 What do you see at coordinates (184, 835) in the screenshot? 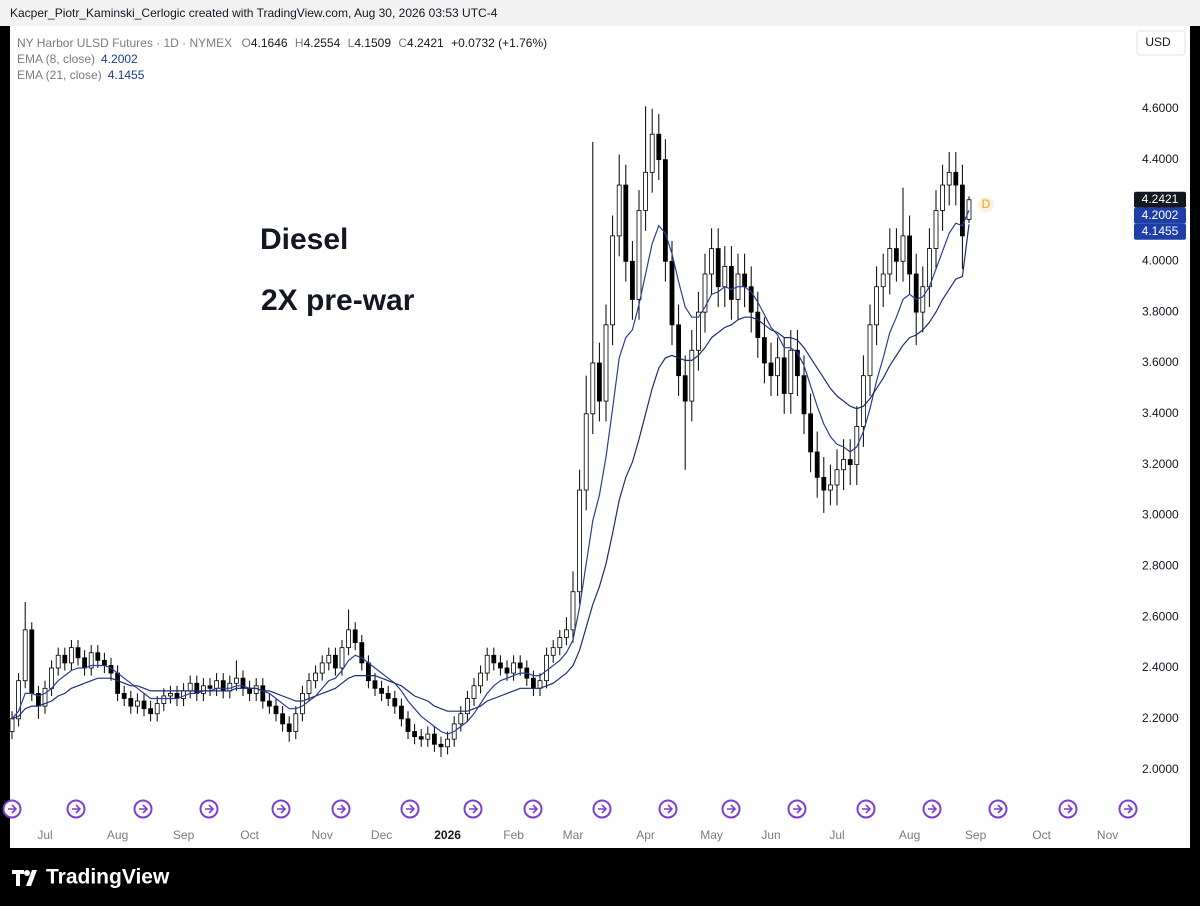
I see `x-tick-label: Sep` at bounding box center [184, 835].